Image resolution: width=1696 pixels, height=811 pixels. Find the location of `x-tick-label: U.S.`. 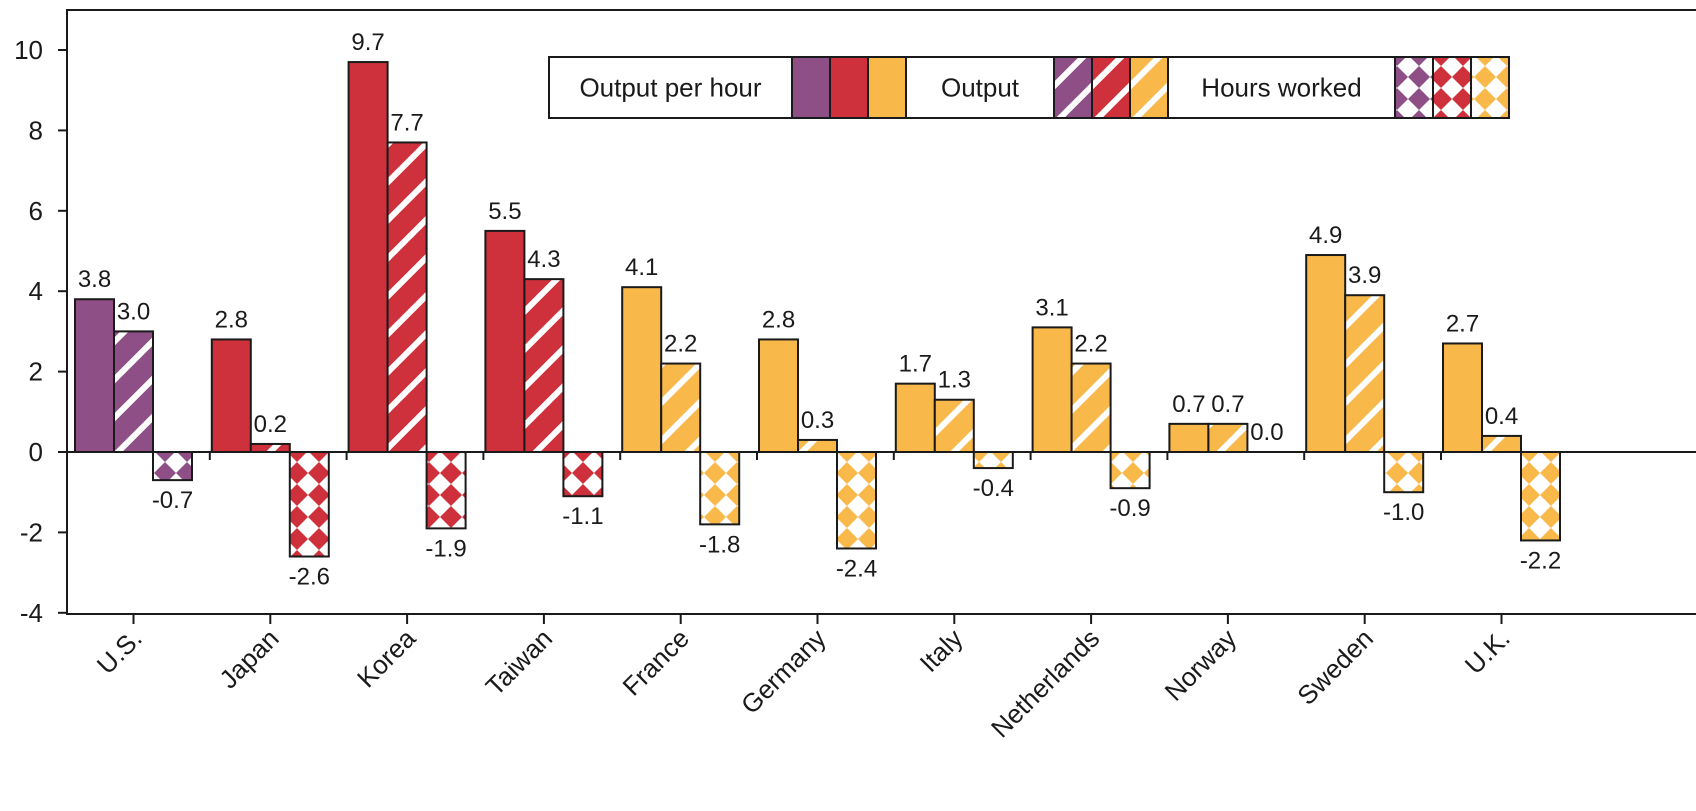

x-tick-label: U.S. is located at coordinates (119, 651).